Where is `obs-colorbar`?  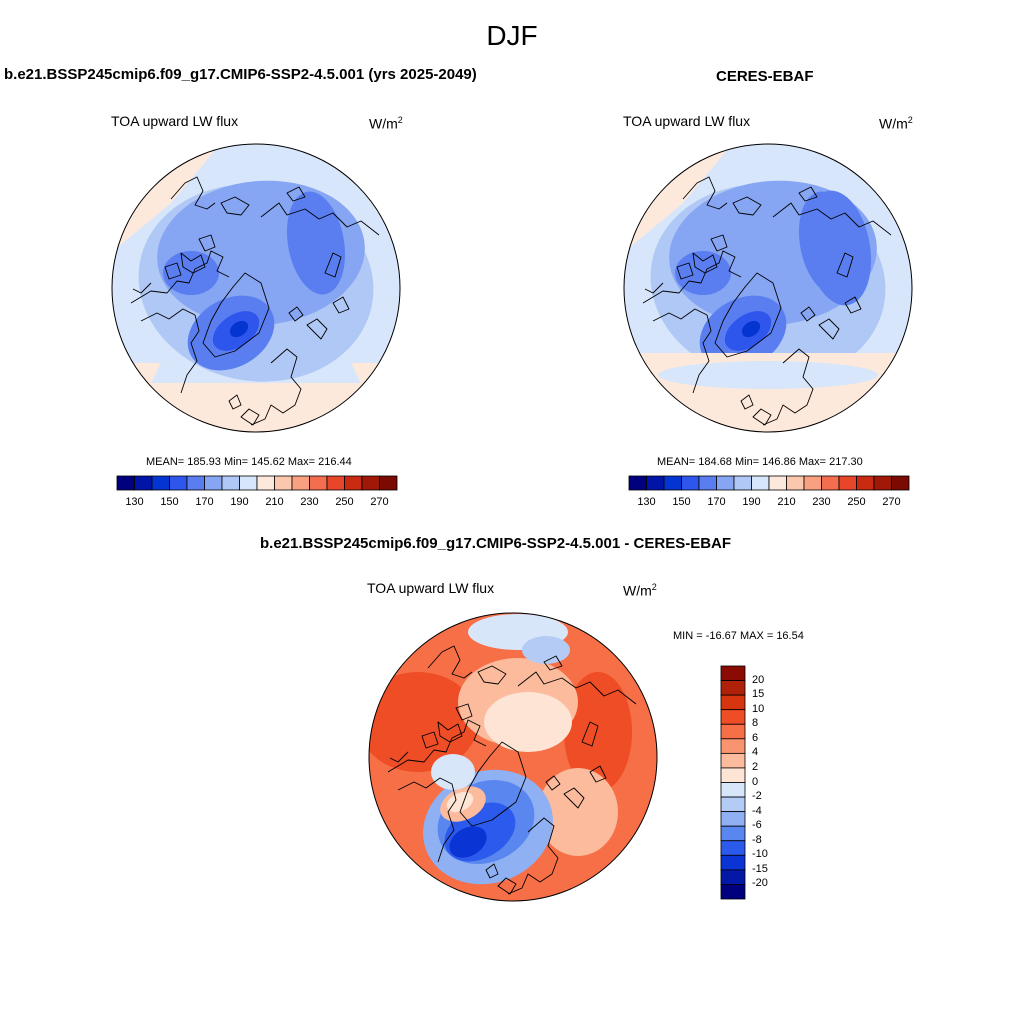
obs-colorbar is located at coordinates (769, 483).